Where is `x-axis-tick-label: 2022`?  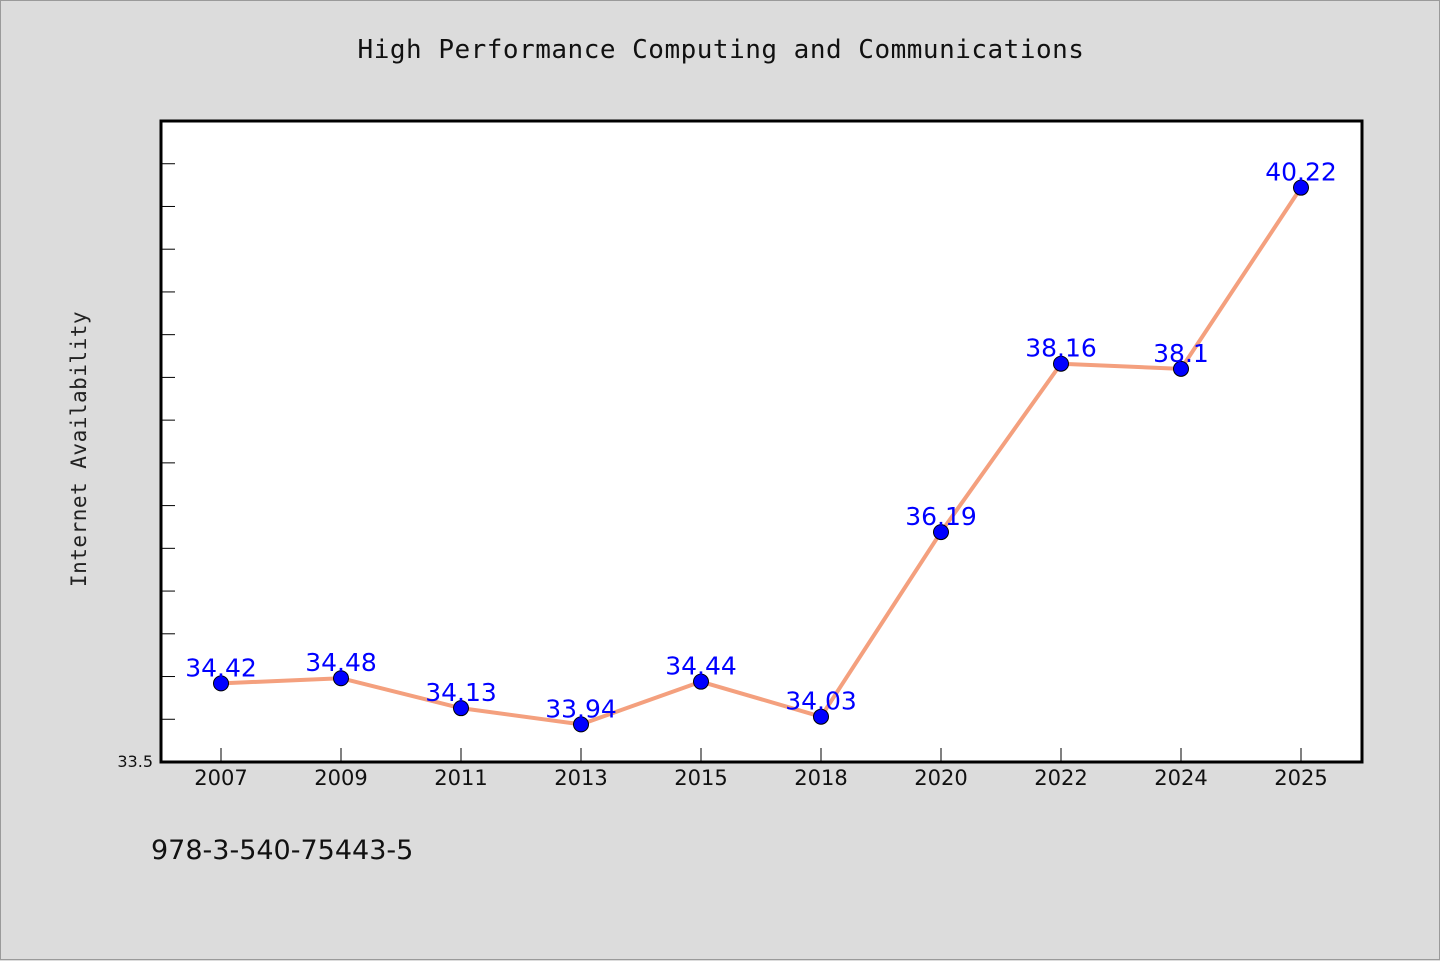
x-axis-tick-label: 2022 is located at coordinates (1060, 778).